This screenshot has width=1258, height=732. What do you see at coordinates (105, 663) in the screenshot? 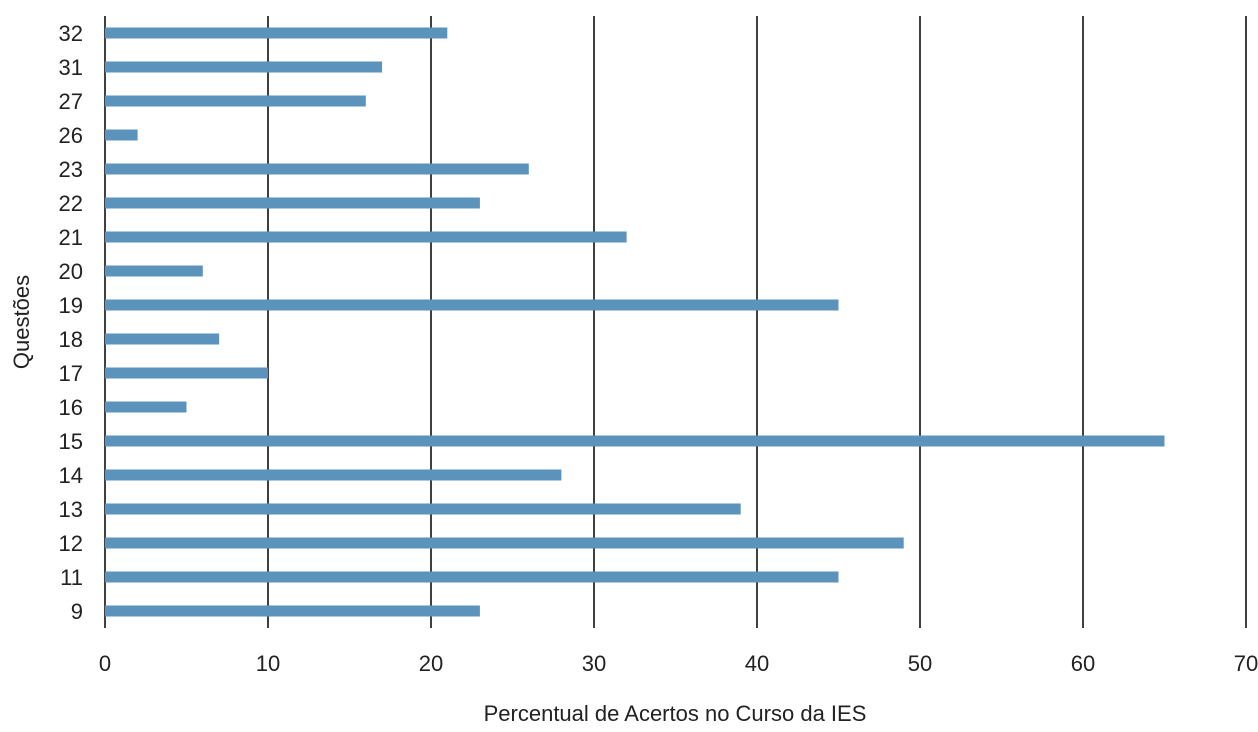
I see `x-tick-label: 0` at bounding box center [105, 663].